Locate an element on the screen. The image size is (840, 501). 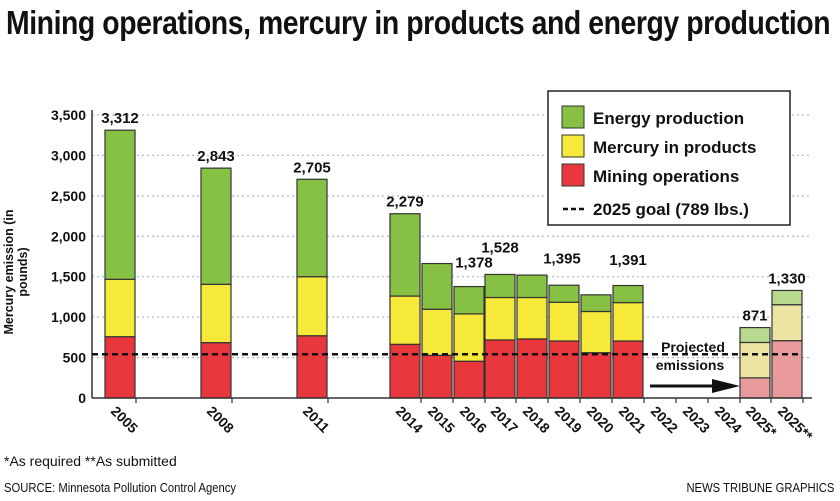
y-tick-label: 2,000 is located at coordinates (68, 236).